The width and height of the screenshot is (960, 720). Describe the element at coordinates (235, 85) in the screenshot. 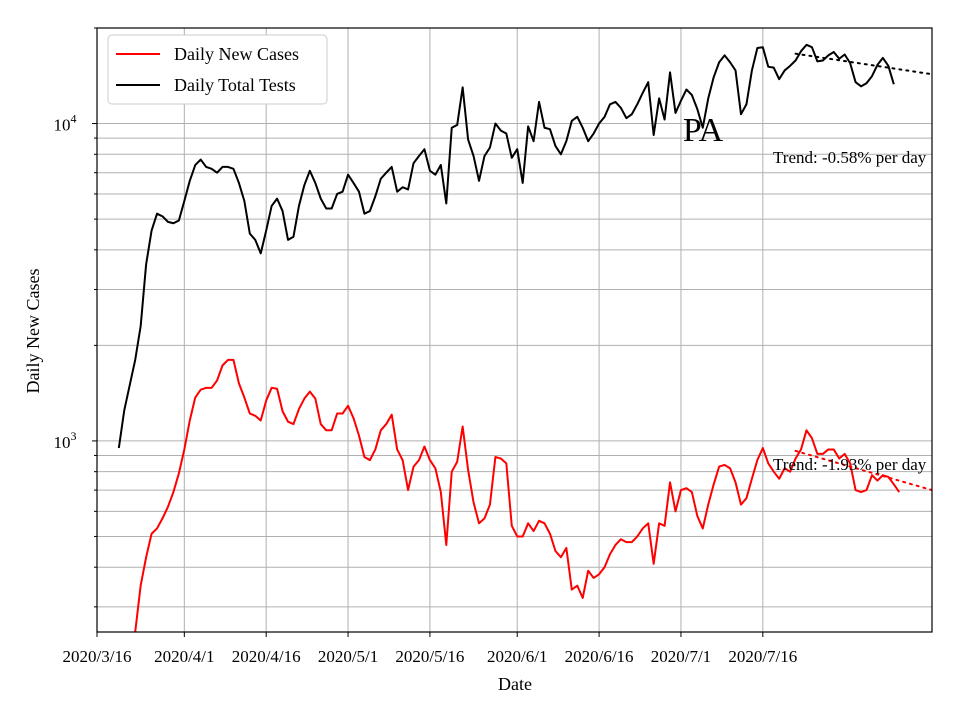

I see `legend-label-tests: Daily Total Tests` at that location.